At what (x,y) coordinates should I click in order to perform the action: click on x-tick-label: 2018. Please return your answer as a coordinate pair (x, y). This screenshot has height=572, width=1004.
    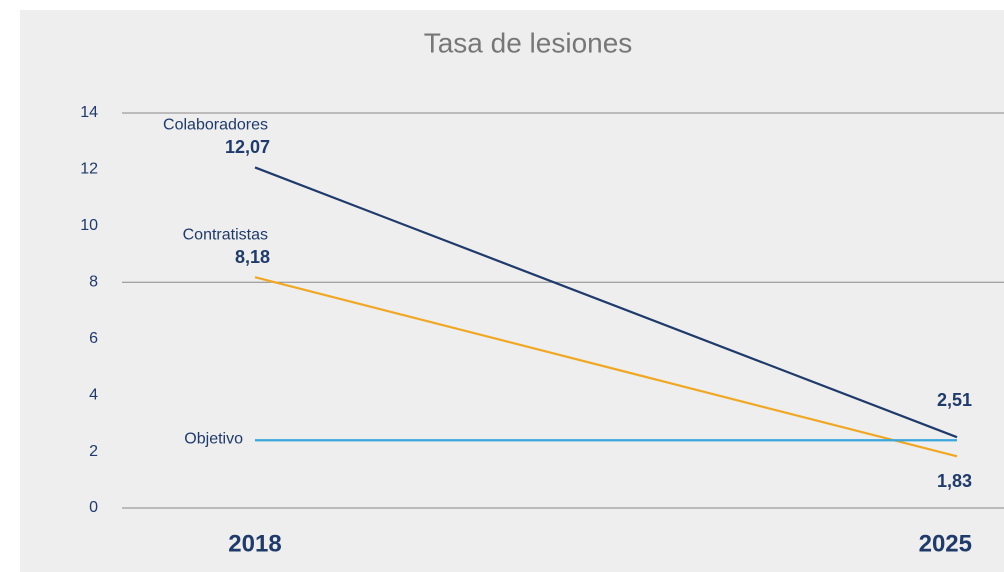
    Looking at the image, I should click on (254, 543).